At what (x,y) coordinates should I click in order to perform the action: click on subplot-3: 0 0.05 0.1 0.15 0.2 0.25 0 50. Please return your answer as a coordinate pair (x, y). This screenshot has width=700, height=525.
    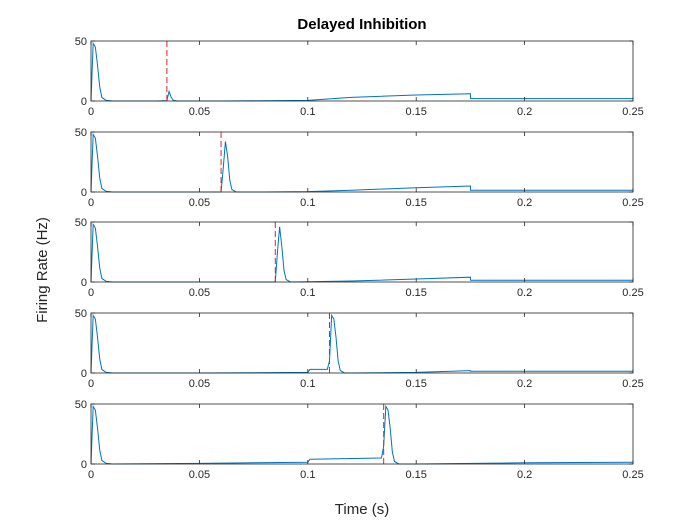
    Looking at the image, I should click on (359, 258).